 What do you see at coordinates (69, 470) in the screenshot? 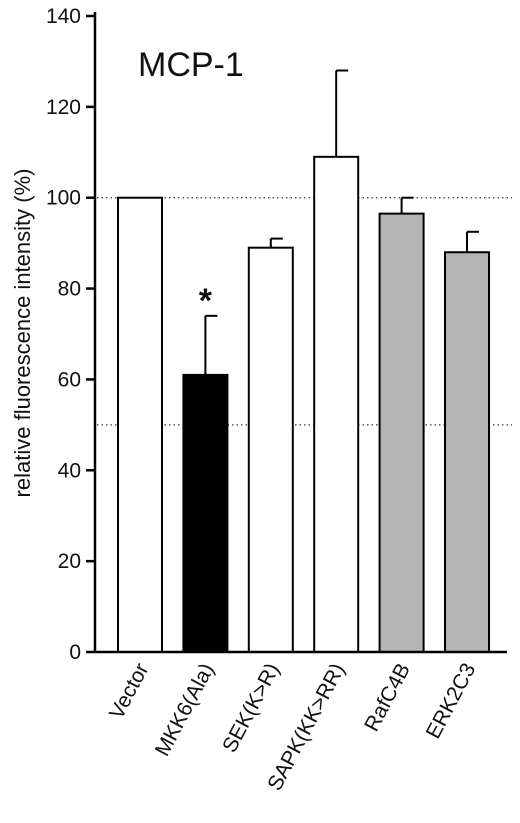
I see `y-tick-label: 40` at bounding box center [69, 470].